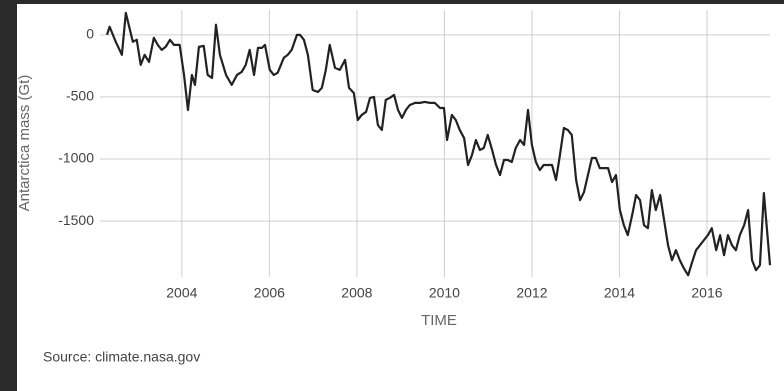 The height and width of the screenshot is (391, 784). I want to click on x-tick-label: 2006, so click(269, 293).